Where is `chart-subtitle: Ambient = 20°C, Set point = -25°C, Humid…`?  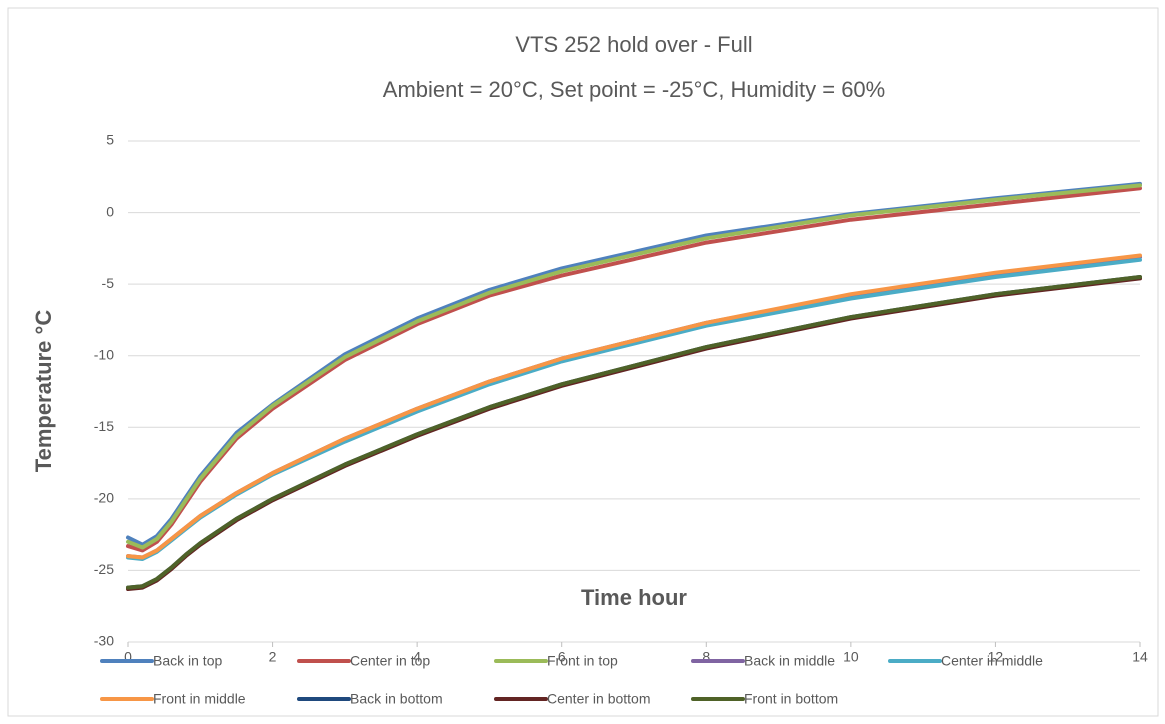 chart-subtitle: Ambient = 20°C, Set point = -25°C, Humid… is located at coordinates (634, 89).